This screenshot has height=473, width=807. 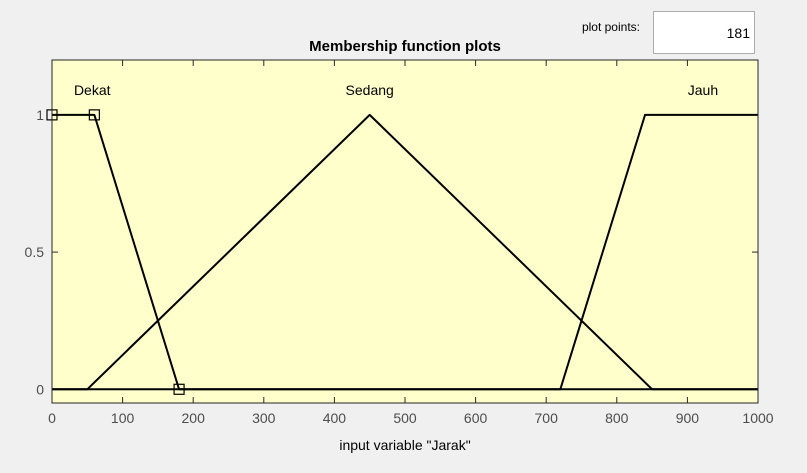 What do you see at coordinates (405, 46) in the screenshot?
I see `plot-title: Membership function plots` at bounding box center [405, 46].